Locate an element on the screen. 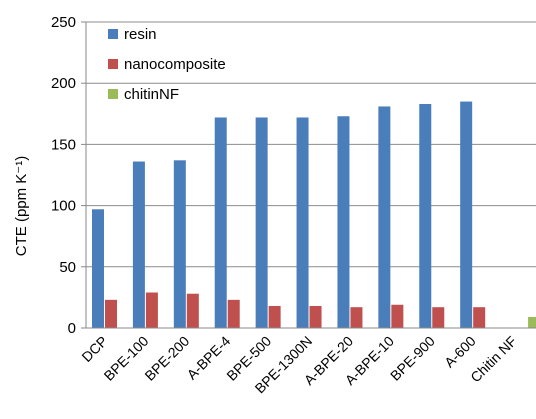 The image size is (536, 419). legend-swatch-resin is located at coordinates (113, 34).